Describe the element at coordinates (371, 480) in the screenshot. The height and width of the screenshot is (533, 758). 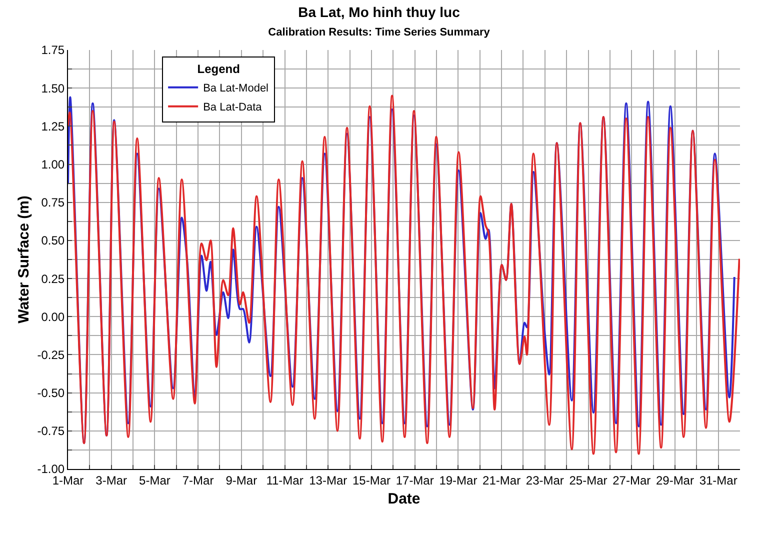
I see `x-tick-label: 15-Mar` at that location.